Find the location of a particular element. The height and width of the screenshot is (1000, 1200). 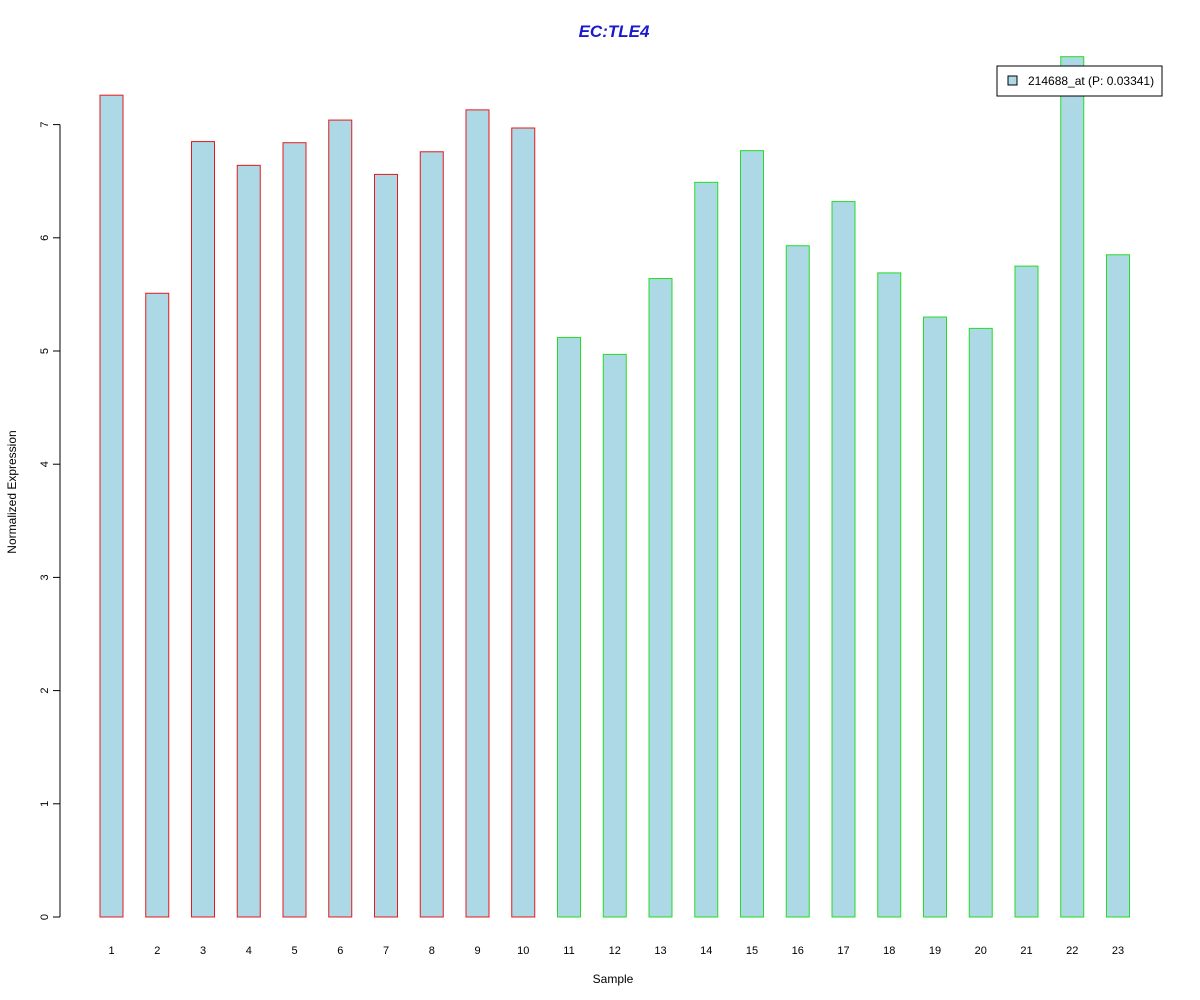

x-tick-label: 1 is located at coordinates (111, 951).